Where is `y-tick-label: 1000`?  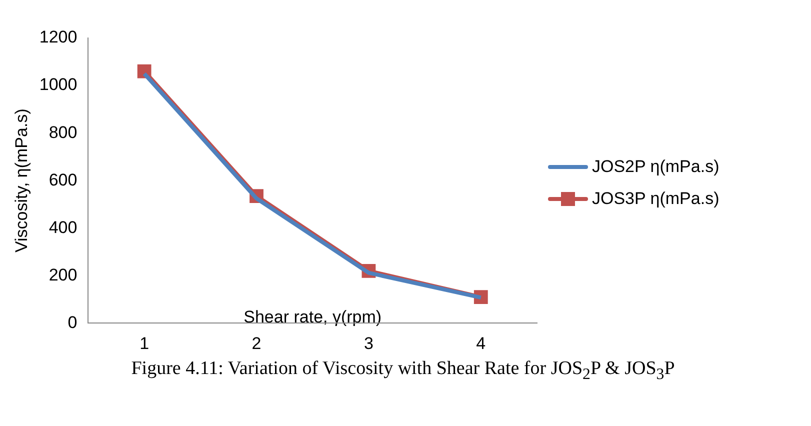 y-tick-label: 1000 is located at coordinates (58, 84).